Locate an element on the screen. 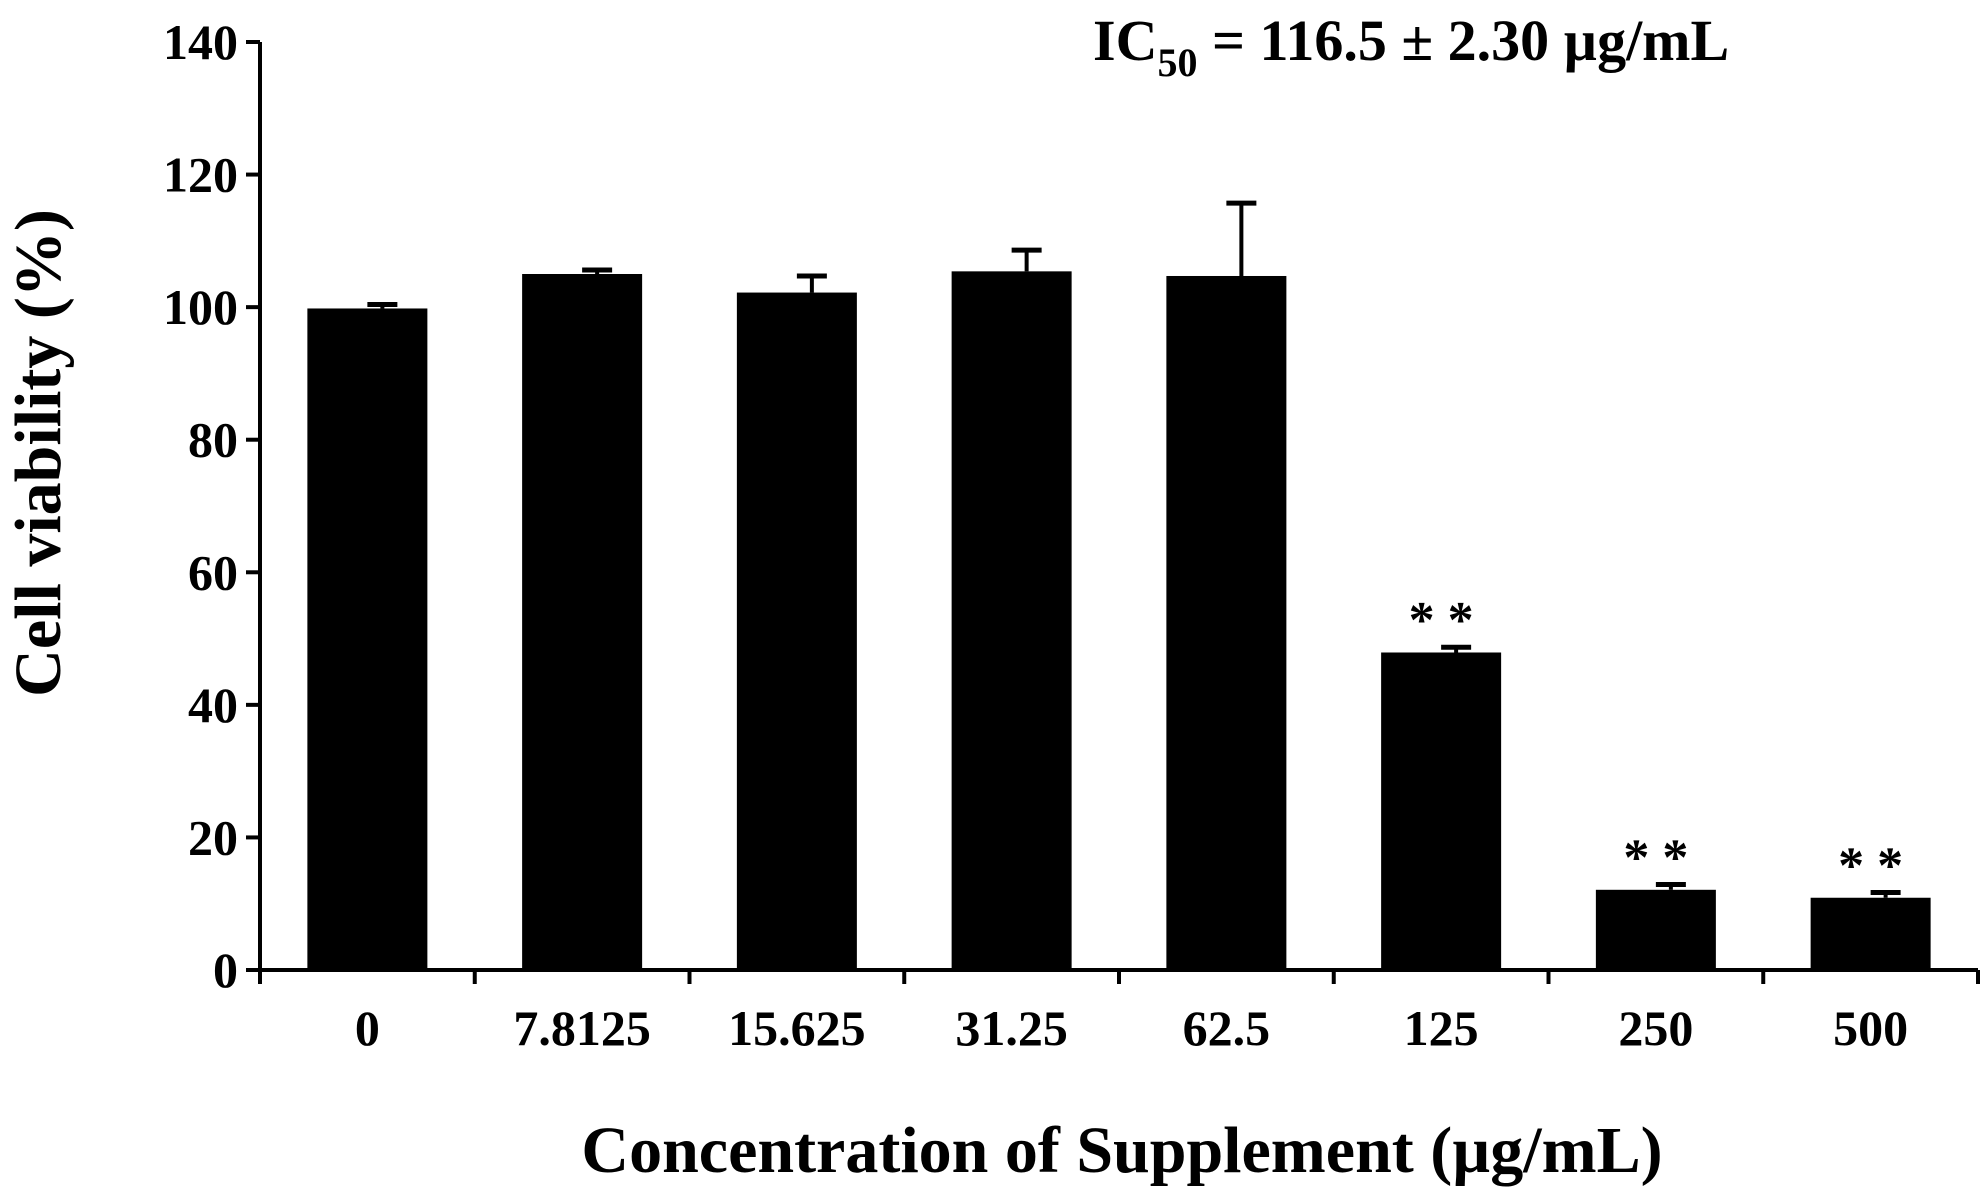 Image resolution: width=1984 pixels, height=1196 pixels. x-tick-label: 500 is located at coordinates (1870, 1028).